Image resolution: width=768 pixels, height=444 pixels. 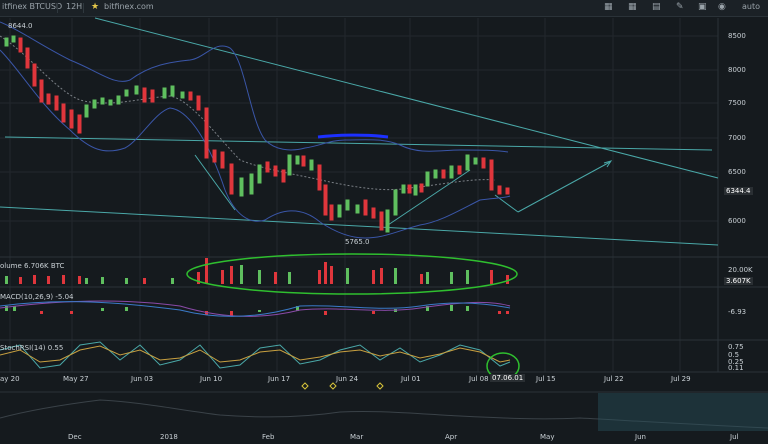 What do you see at coordinates (737, 172) in the screenshot?
I see `price-tick: 6500` at bounding box center [737, 172].